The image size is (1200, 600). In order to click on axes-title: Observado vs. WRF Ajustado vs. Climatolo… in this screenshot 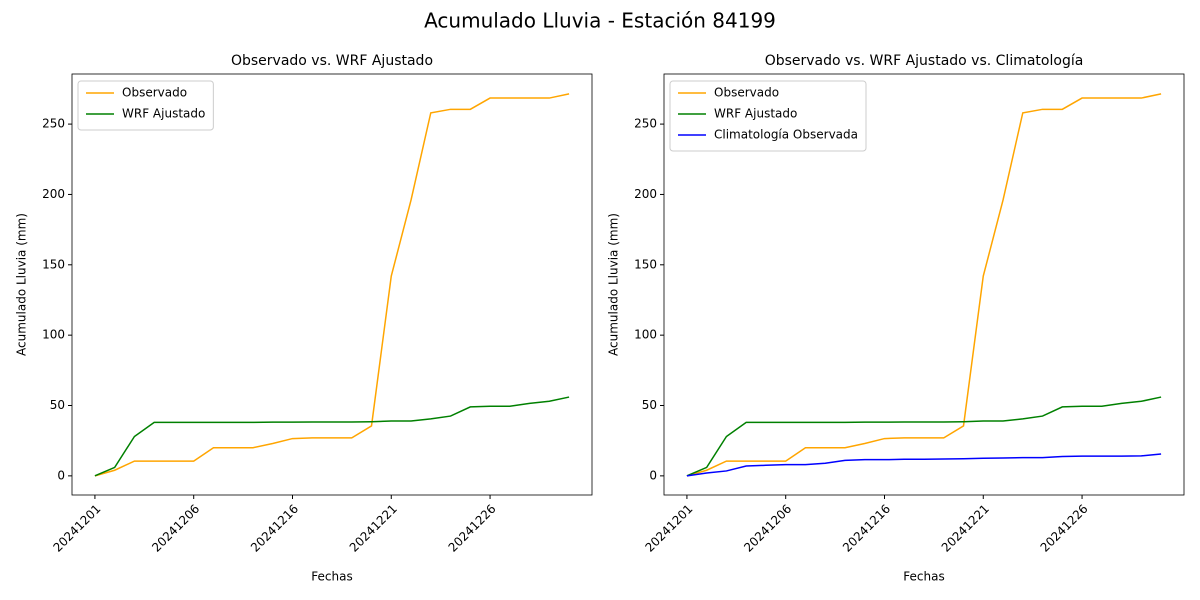, I will do `click(924, 61)`.